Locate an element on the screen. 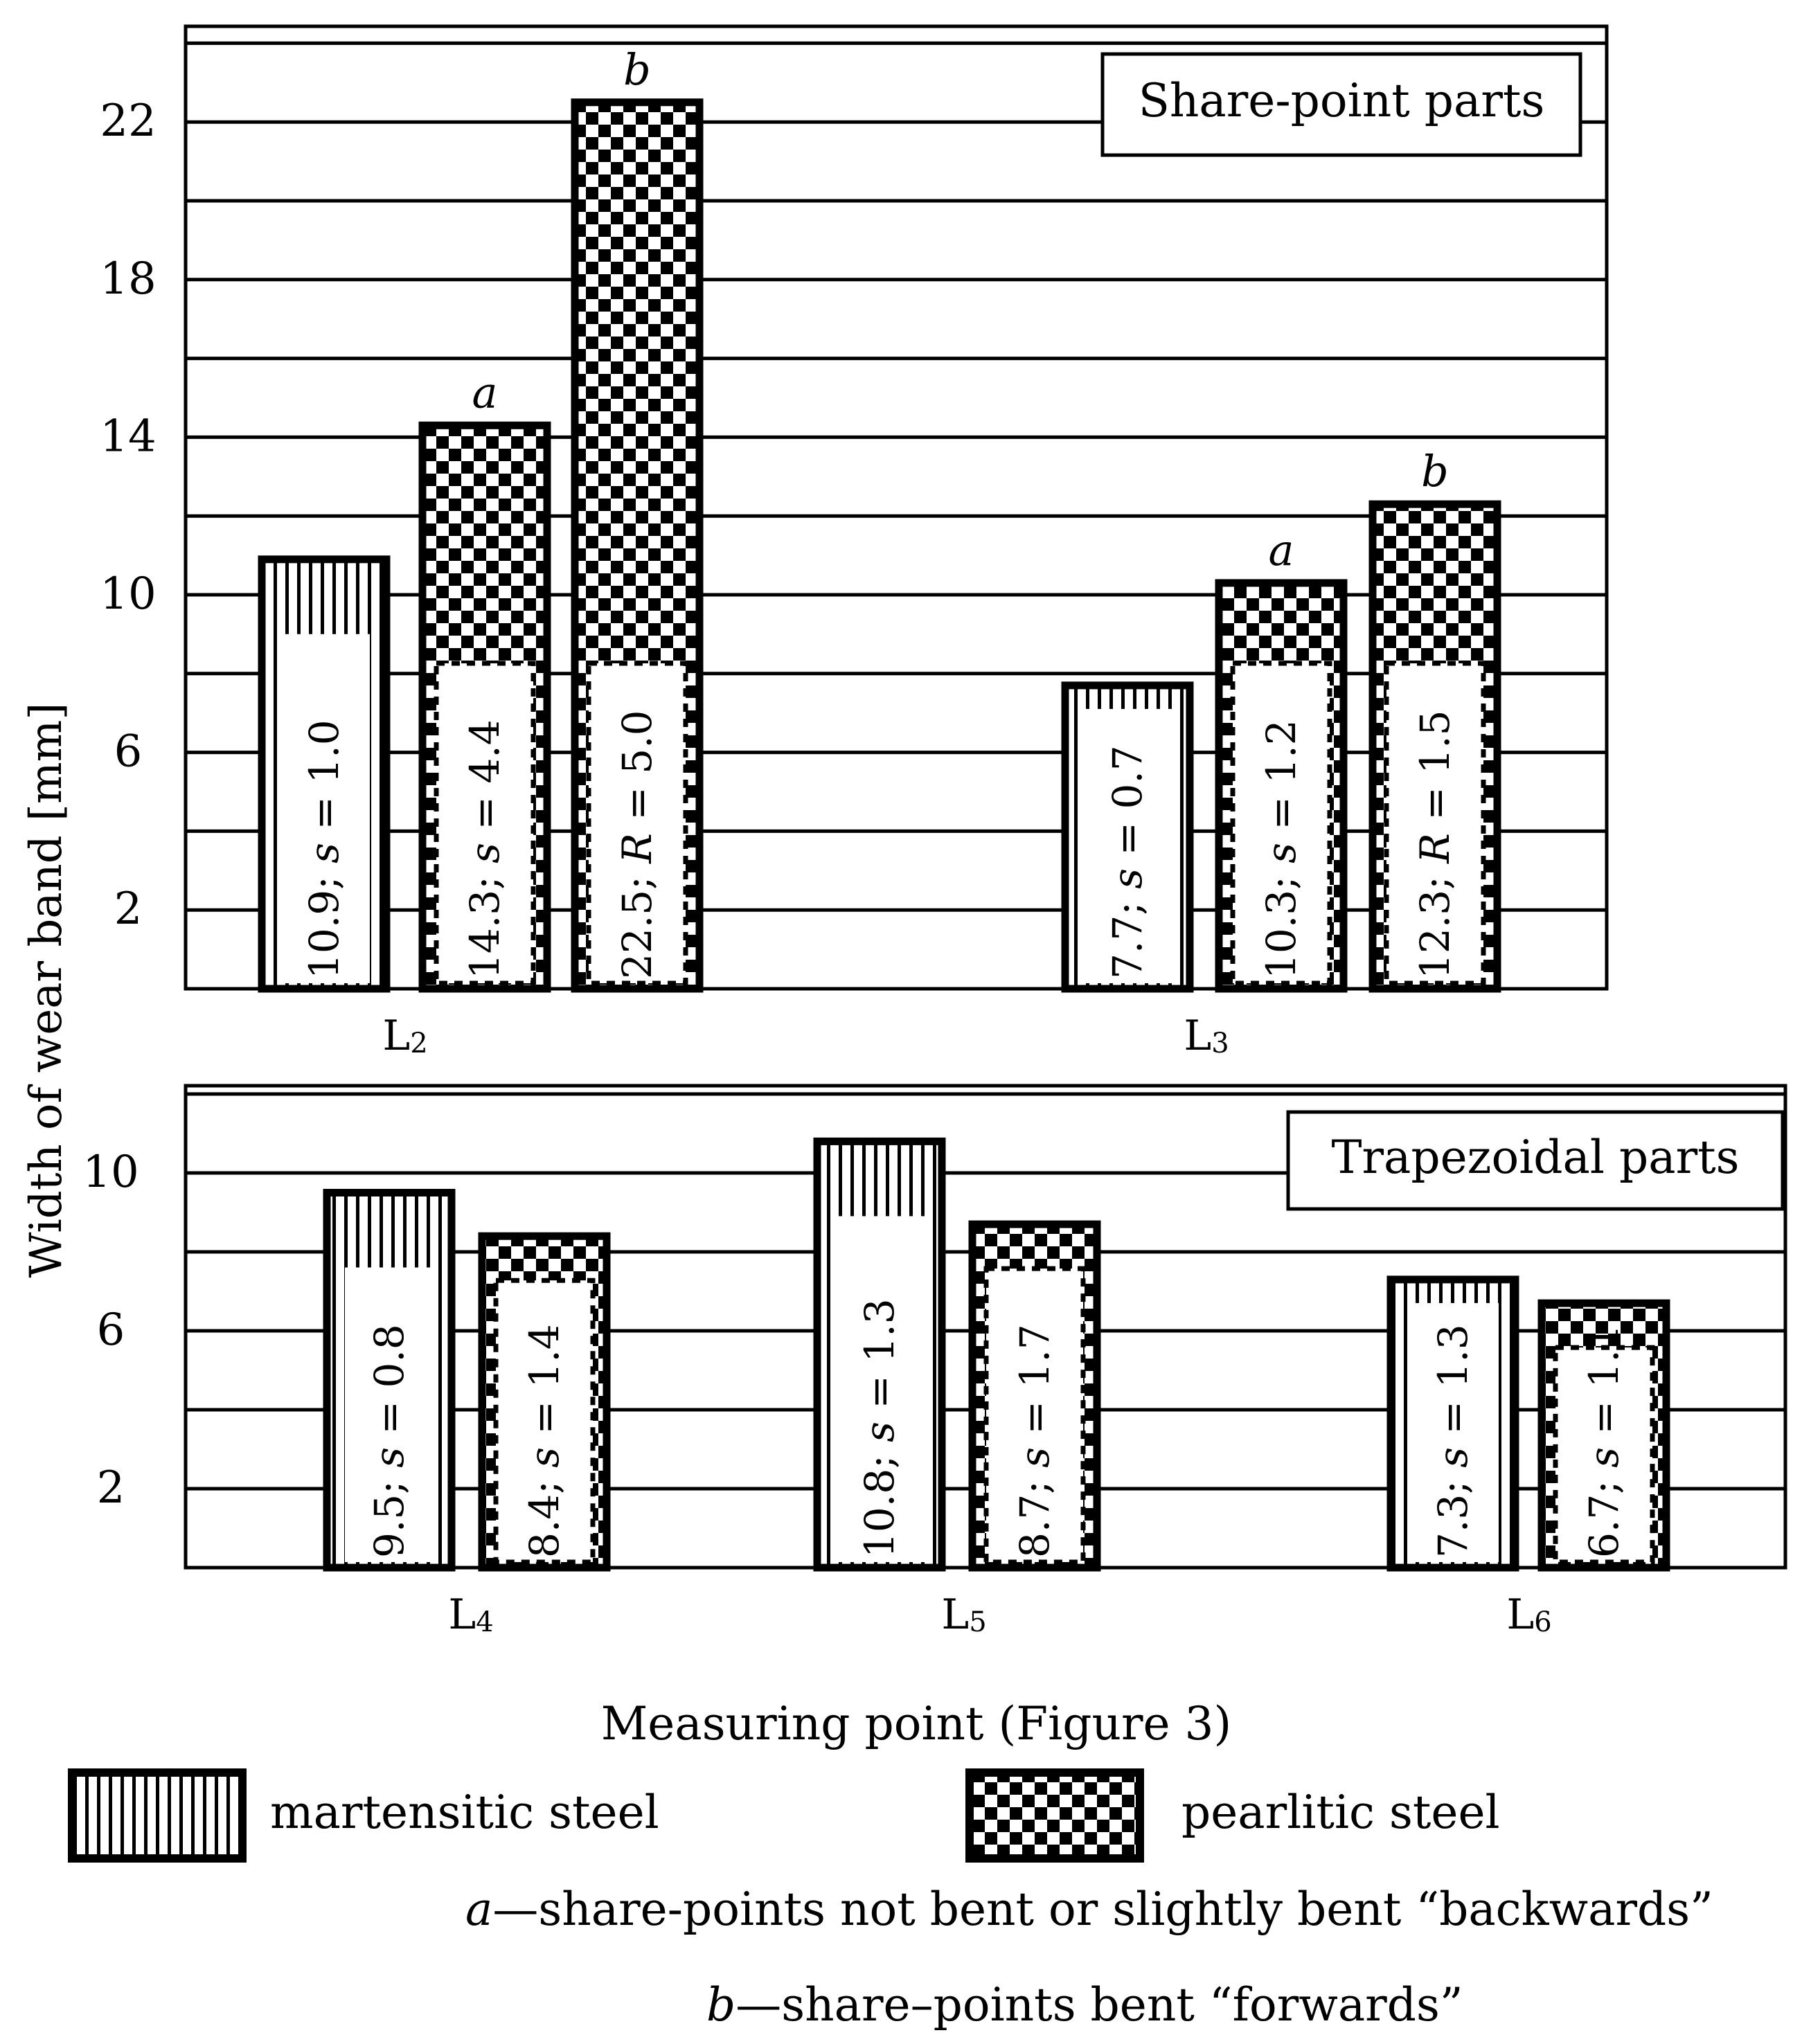 The width and height of the screenshot is (1820, 2044). bar-value-label: 8.4; s = 1.4 is located at coordinates (544, 1441).